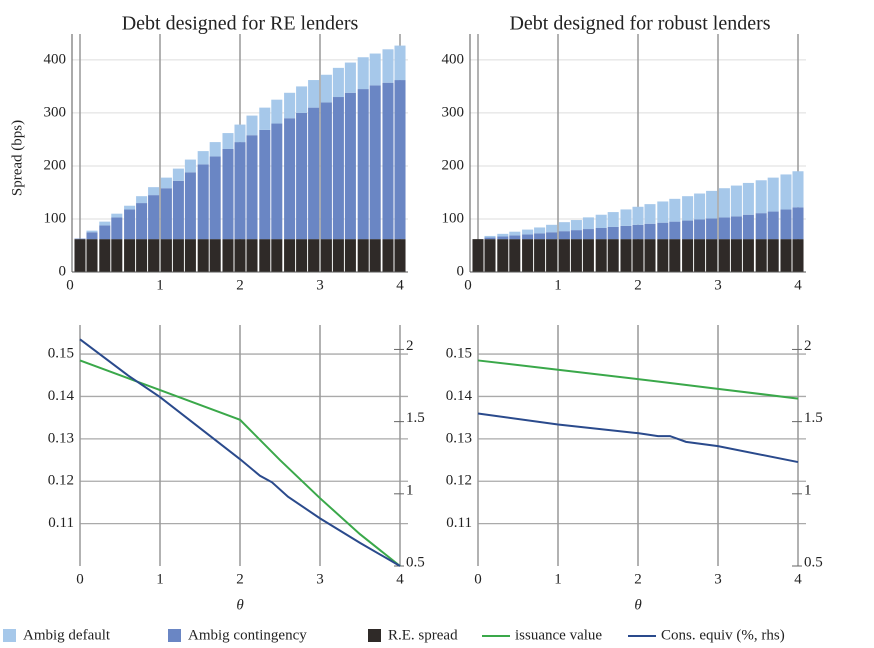 Image resolution: width=874 pixels, height=648 pixels. Describe the element at coordinates (461, 271) in the screenshot. I see `y-tick-label: 0` at that location.